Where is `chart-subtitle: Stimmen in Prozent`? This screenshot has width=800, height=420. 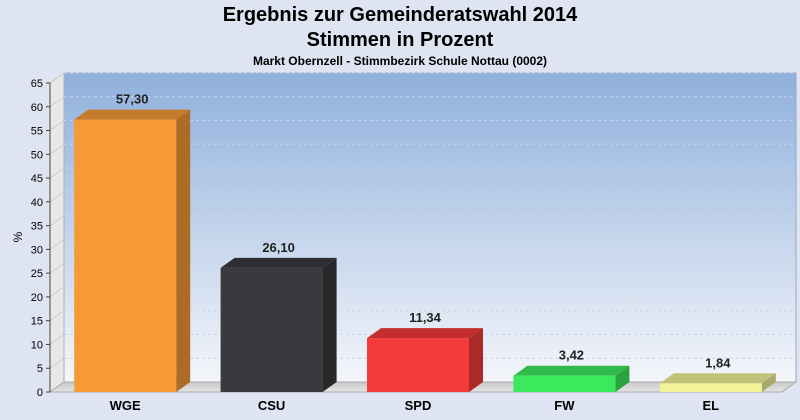 chart-subtitle: Stimmen in Prozent is located at coordinates (400, 40).